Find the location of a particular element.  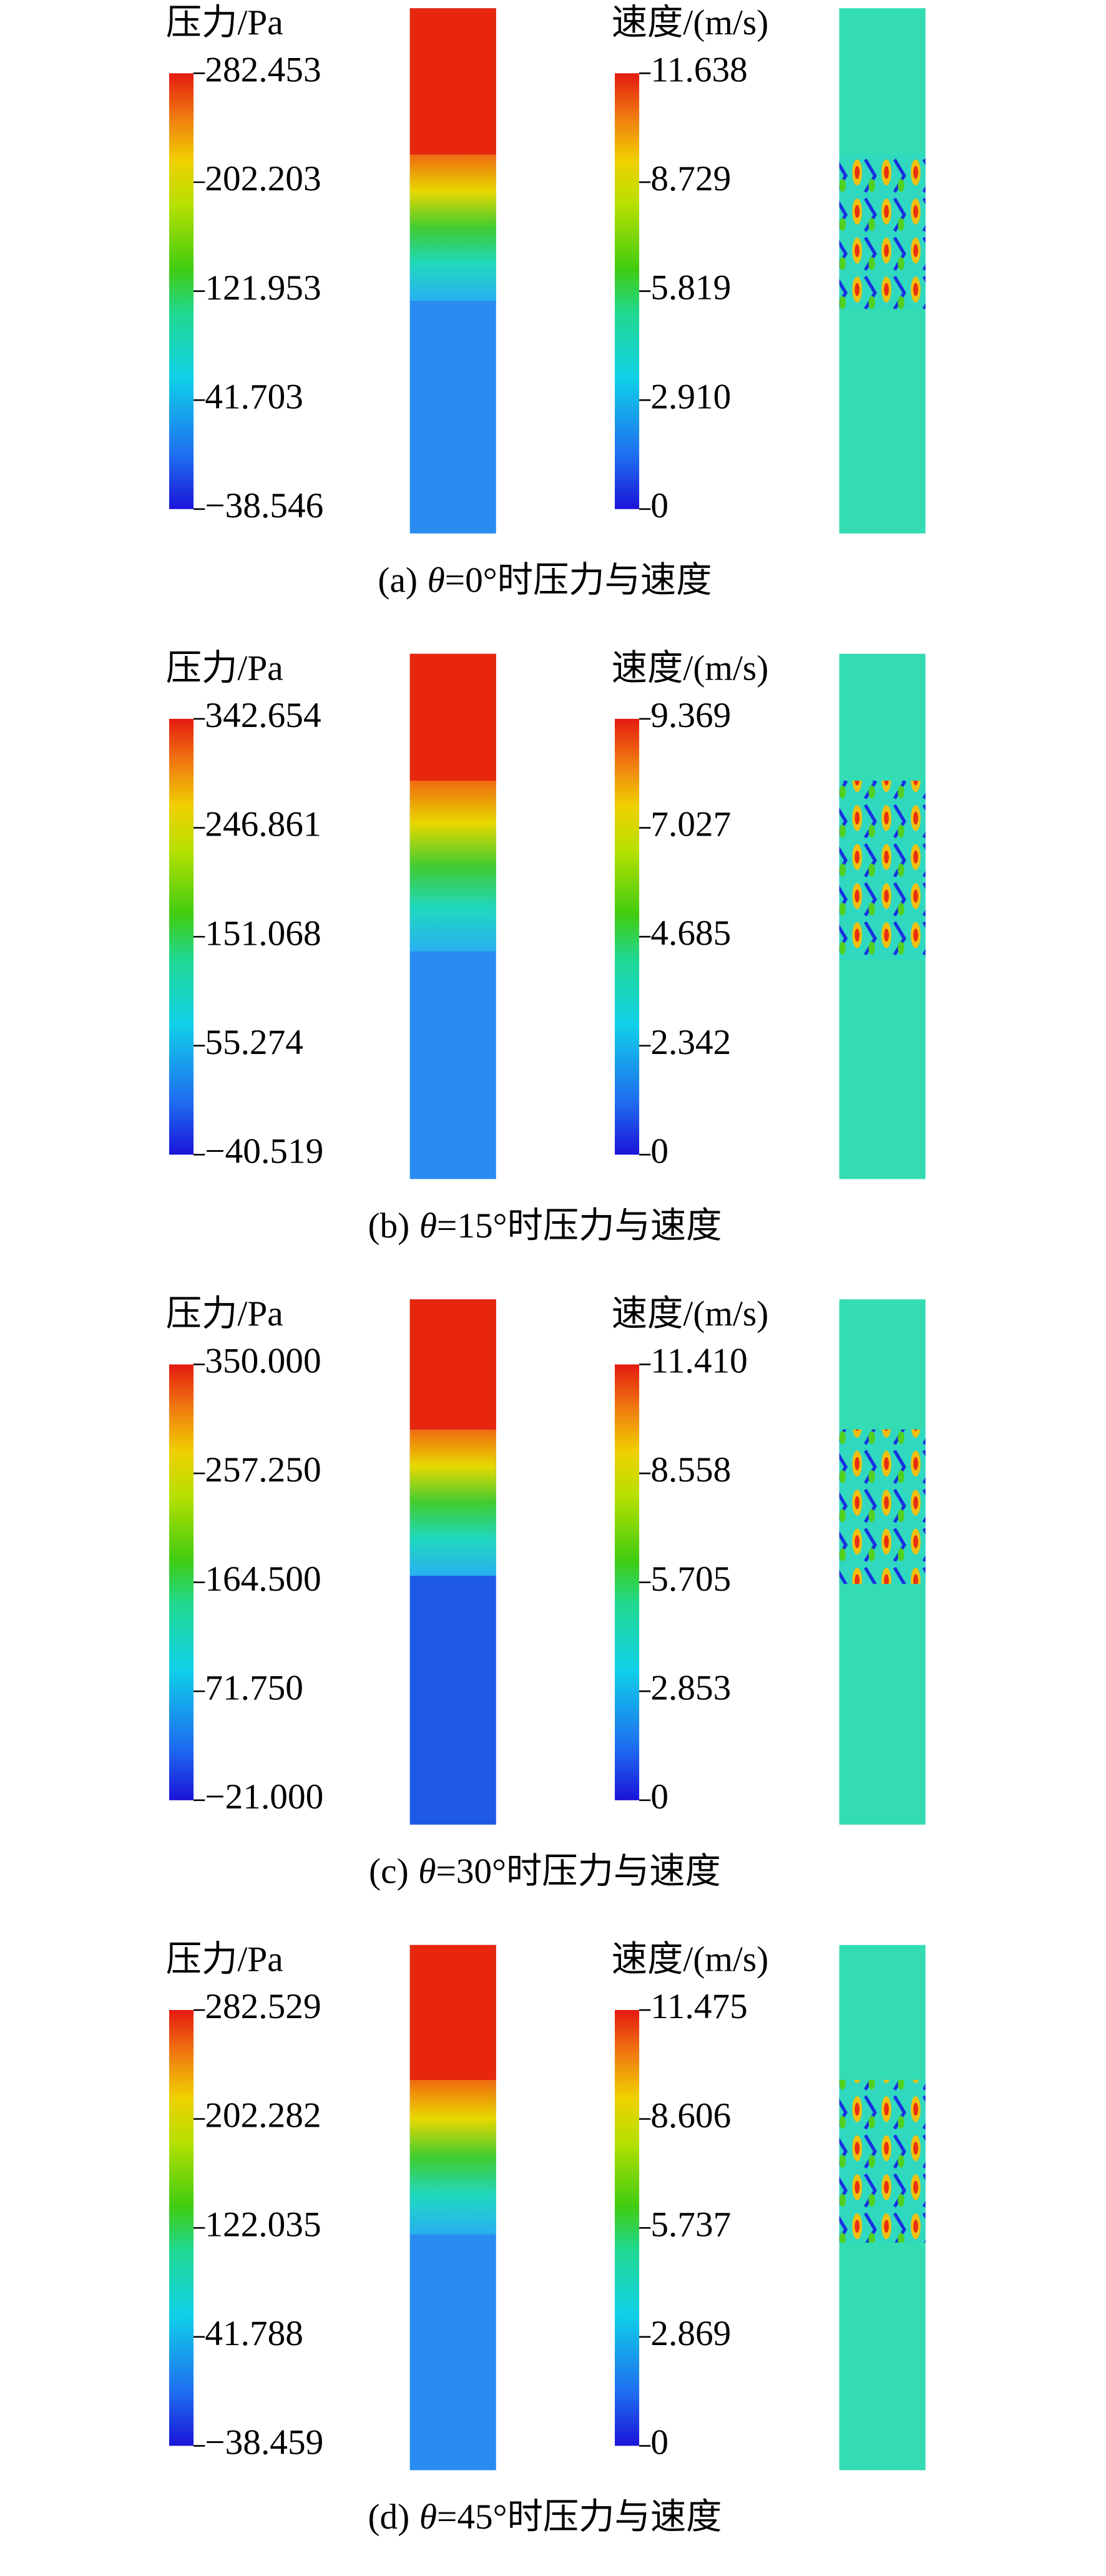

tick-label: 8.606 is located at coordinates (690, 2115).